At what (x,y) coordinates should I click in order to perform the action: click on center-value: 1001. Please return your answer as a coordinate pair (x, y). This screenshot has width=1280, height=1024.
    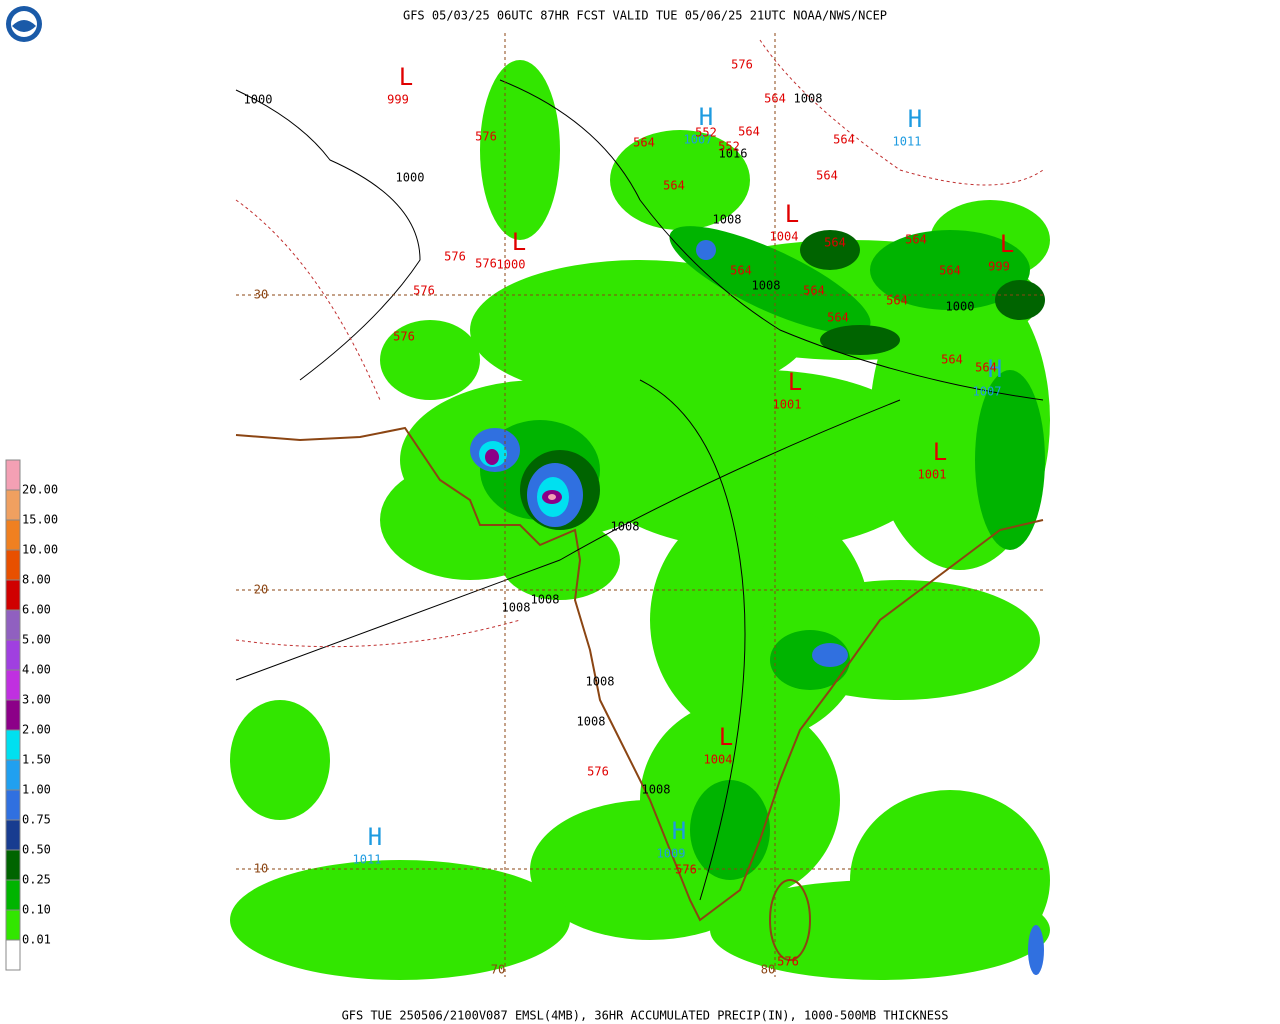
    Looking at the image, I should click on (787, 405).